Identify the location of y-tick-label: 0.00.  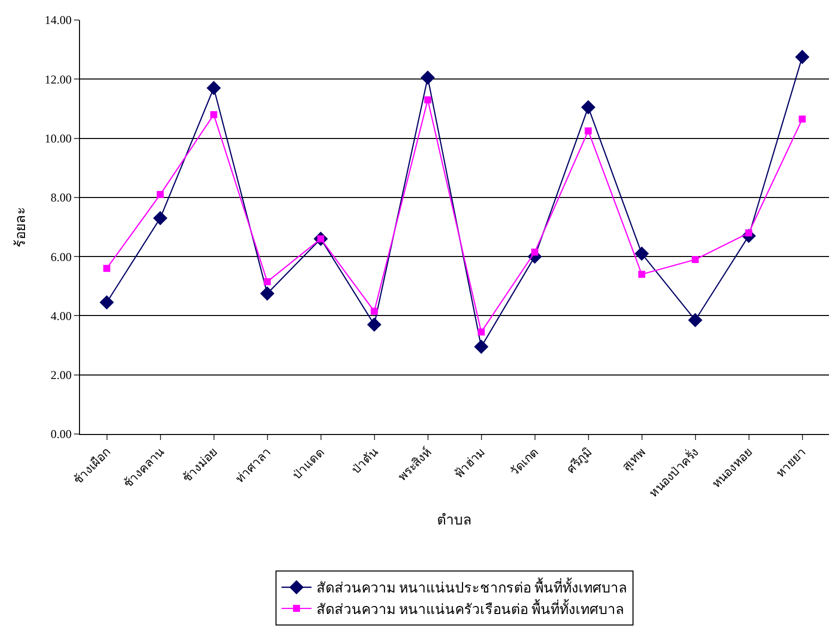
(61, 434).